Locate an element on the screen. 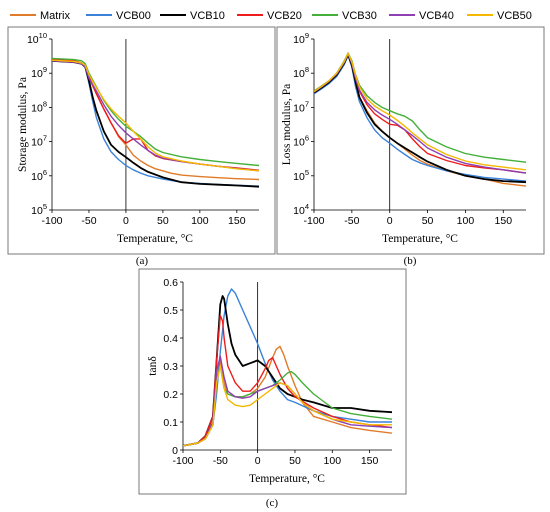 This screenshot has height=512, width=550. legend-item-vcb30: VCB30 is located at coordinates (344, 16).